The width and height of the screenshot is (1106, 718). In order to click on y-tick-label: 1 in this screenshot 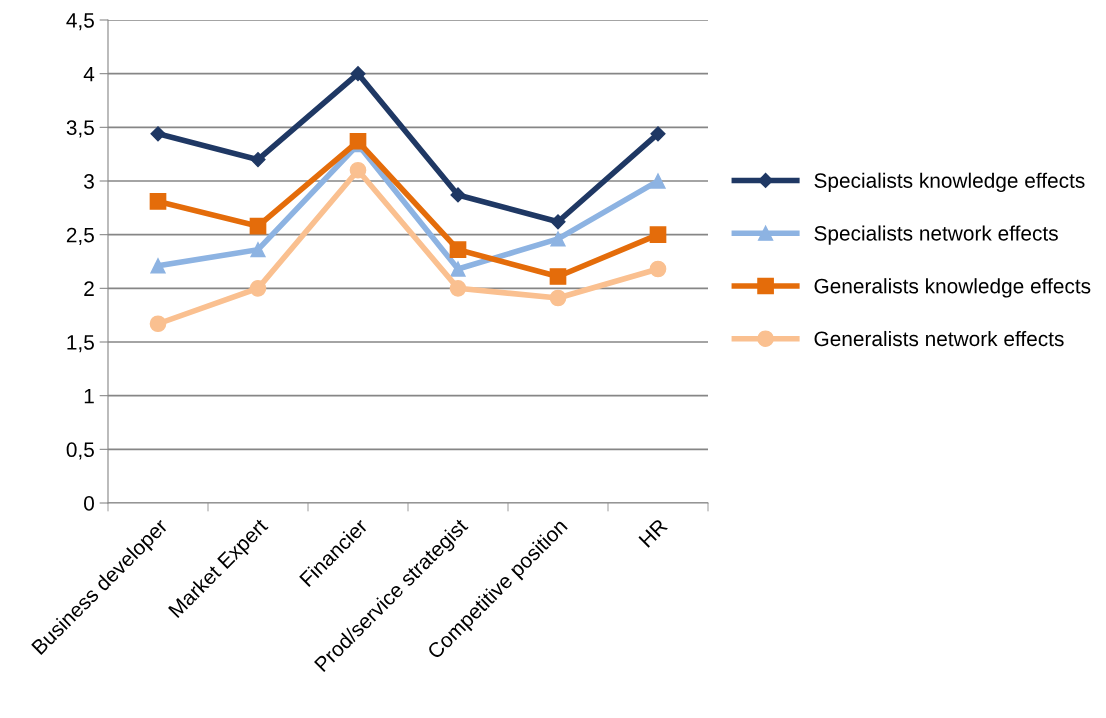, I will do `click(89, 396)`.